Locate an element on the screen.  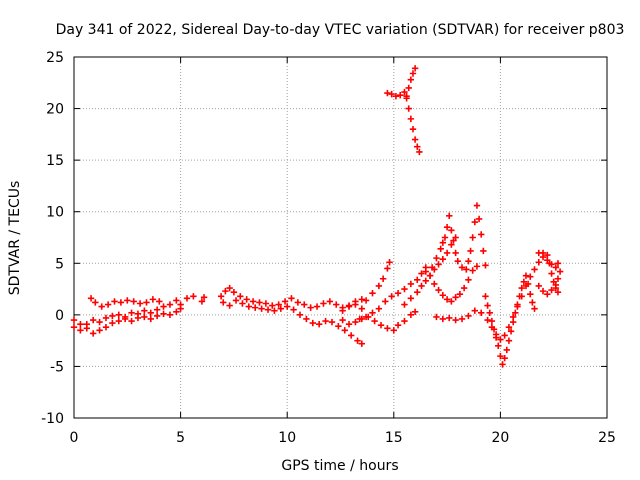
series-track-i is located at coordinates (390, 296).